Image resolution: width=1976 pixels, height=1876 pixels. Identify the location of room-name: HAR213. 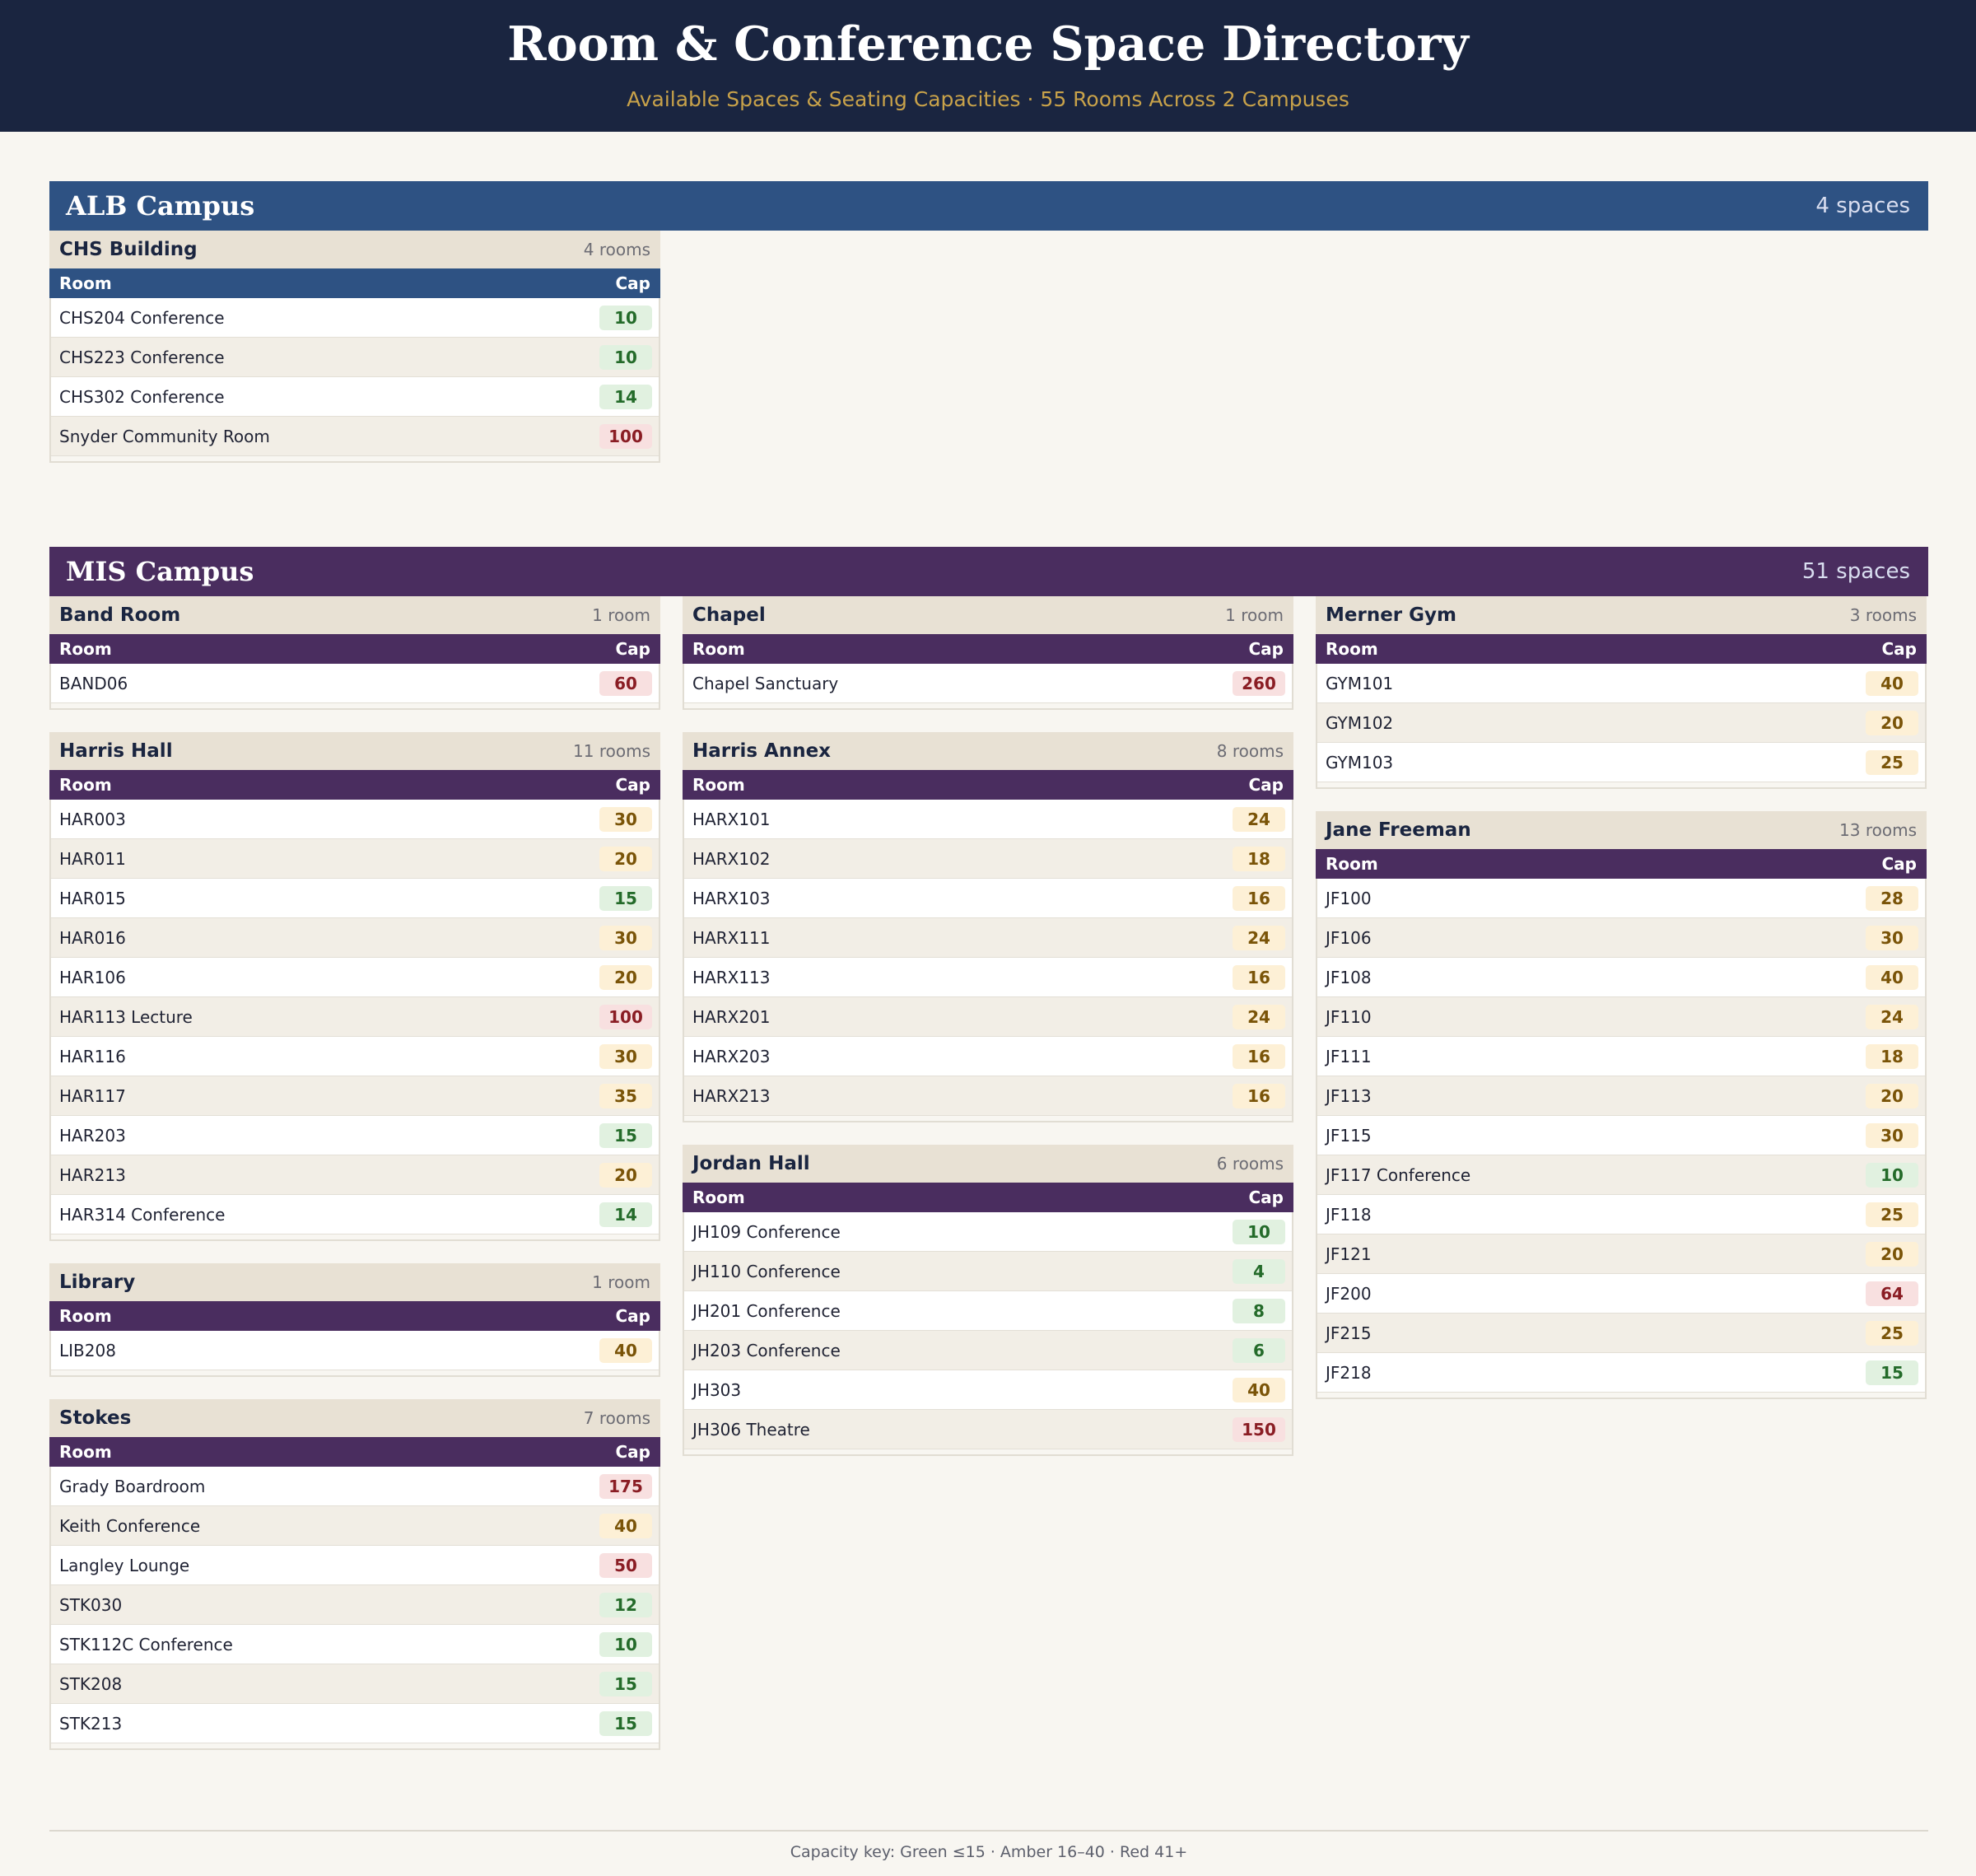
(92, 1174).